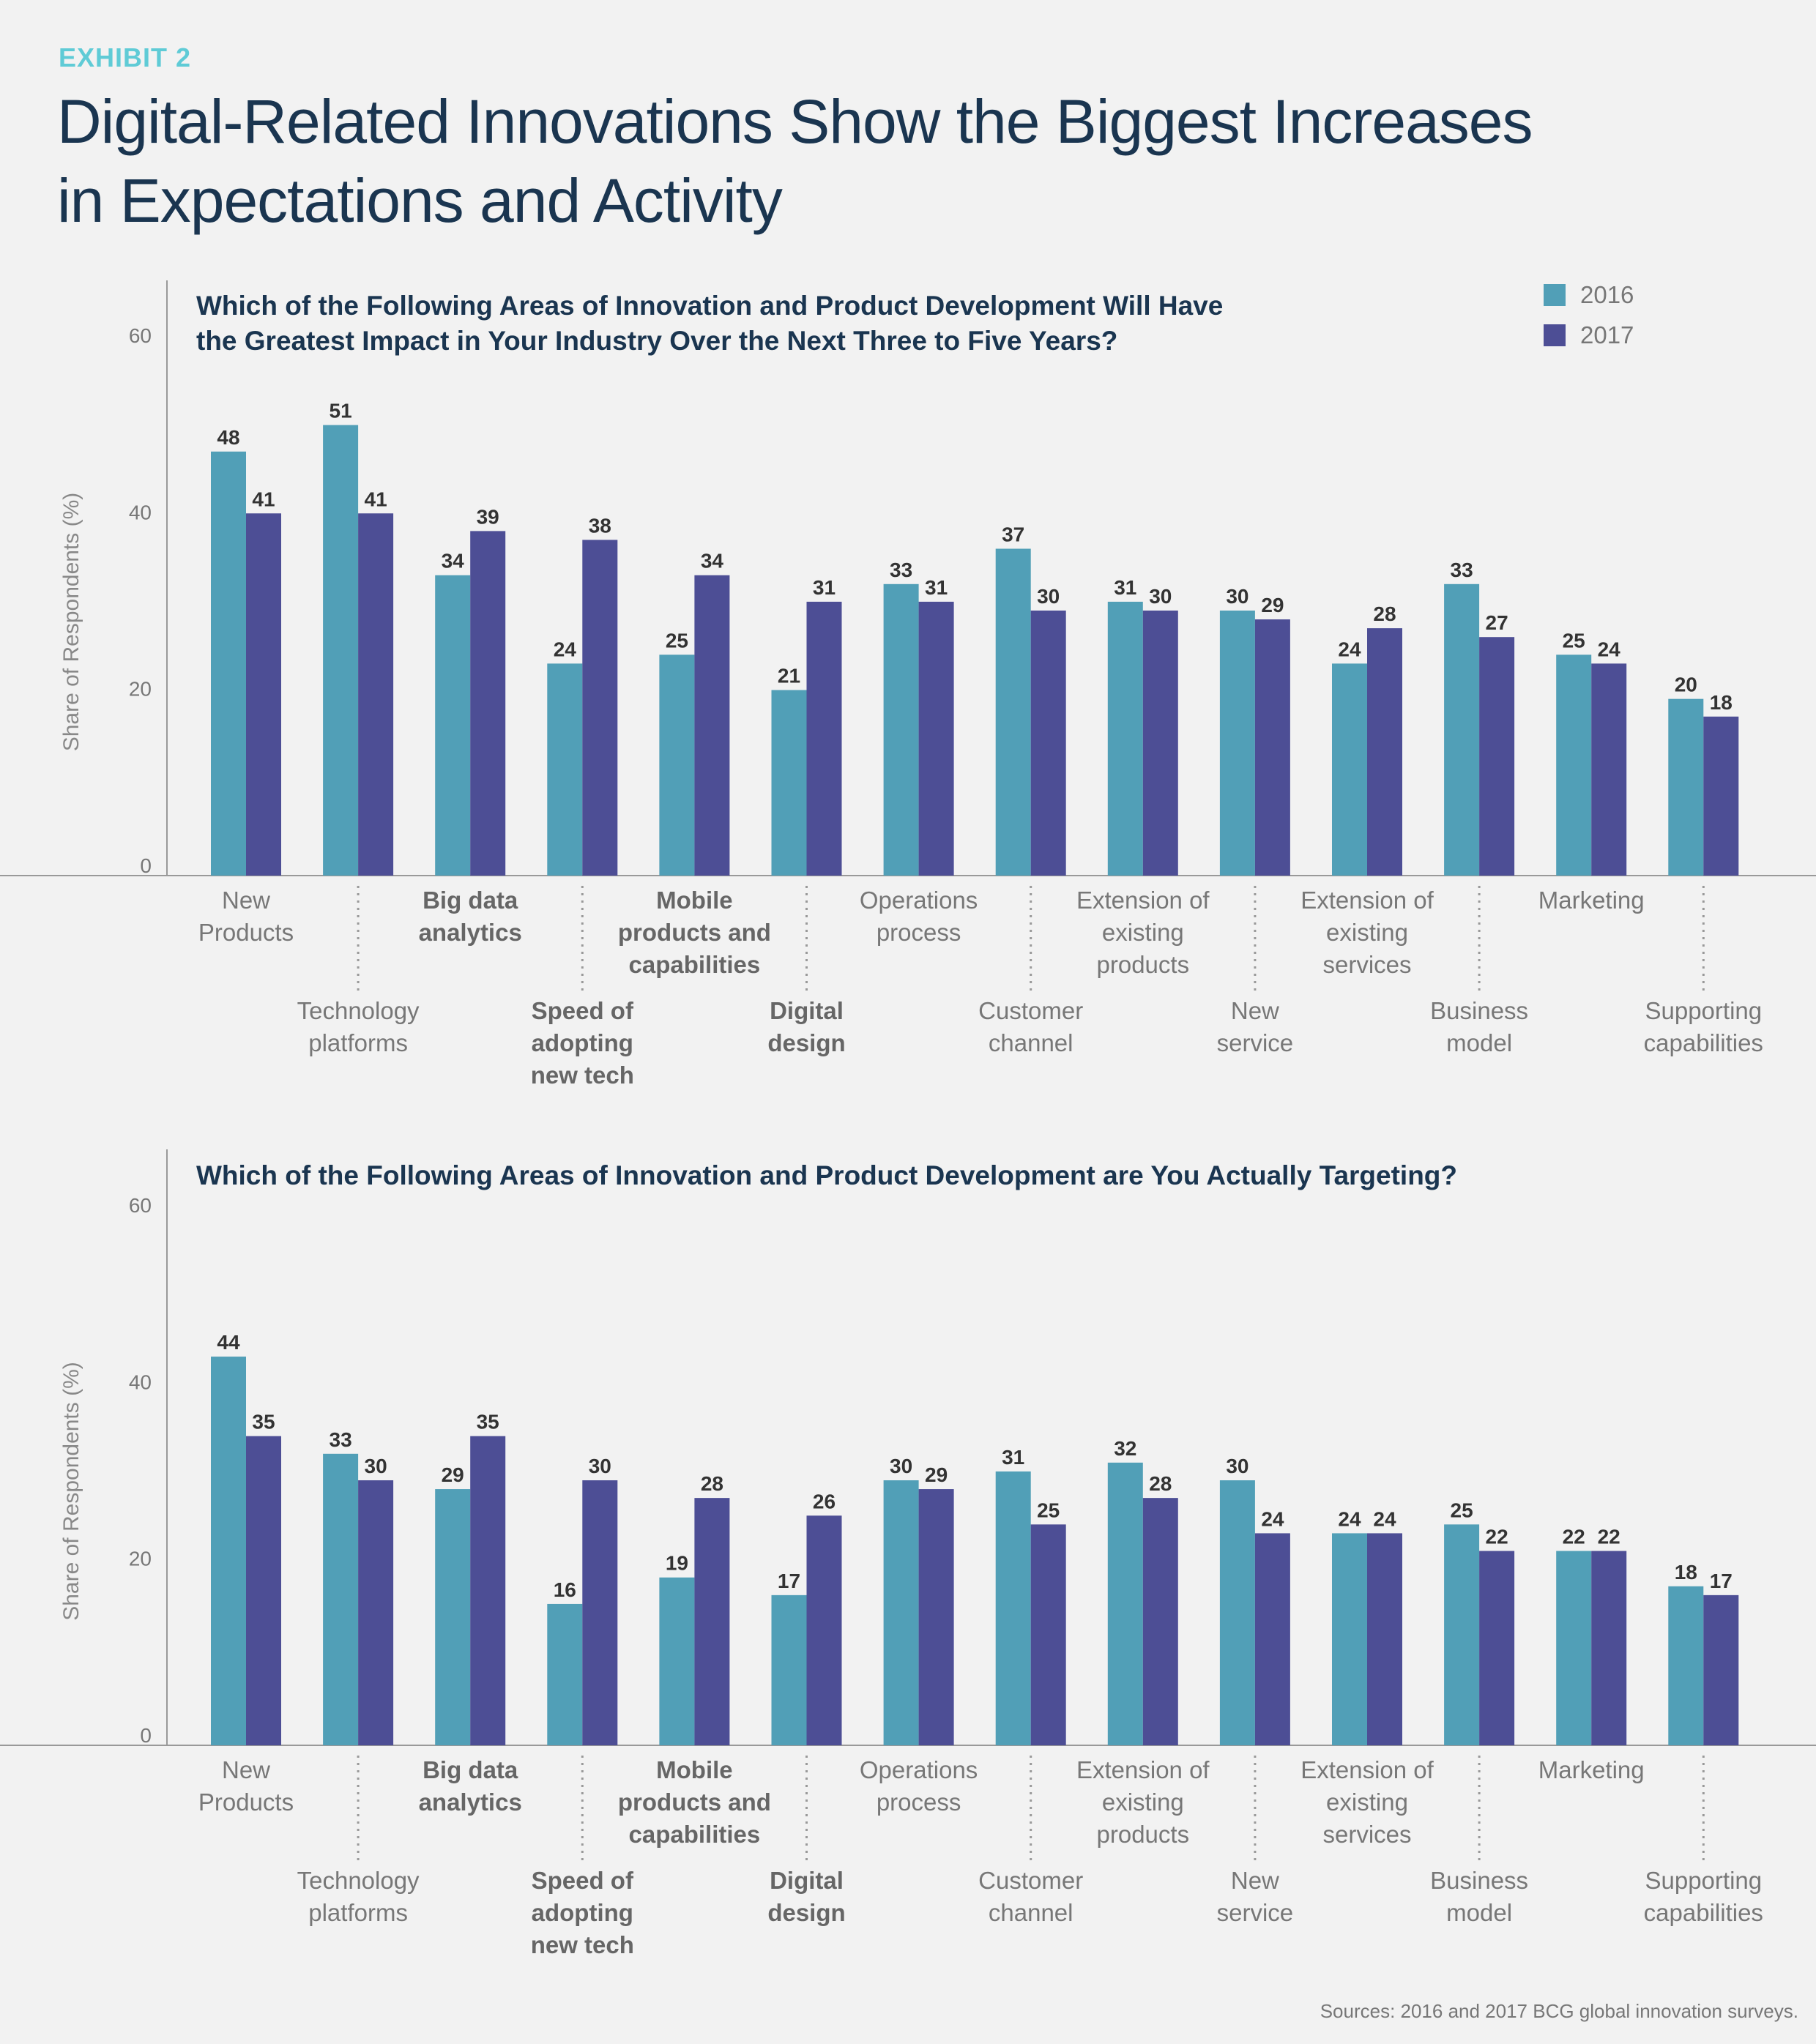 The height and width of the screenshot is (2044, 1816). Describe the element at coordinates (246, 1802) in the screenshot. I see `category-label: Products` at that location.